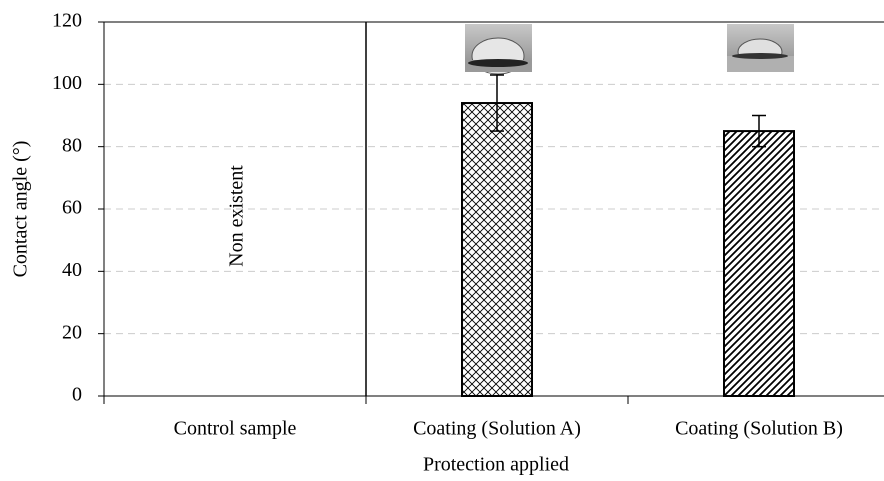 Image resolution: width=884 pixels, height=481 pixels. Describe the element at coordinates (72, 208) in the screenshot. I see `y-tick-label: 60` at that location.